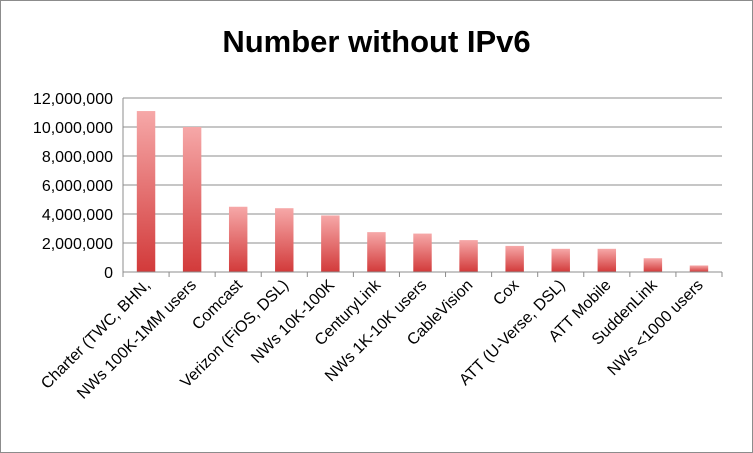 This screenshot has height=453, width=753. I want to click on y-tick-label: 2,000,000, so click(77, 244).